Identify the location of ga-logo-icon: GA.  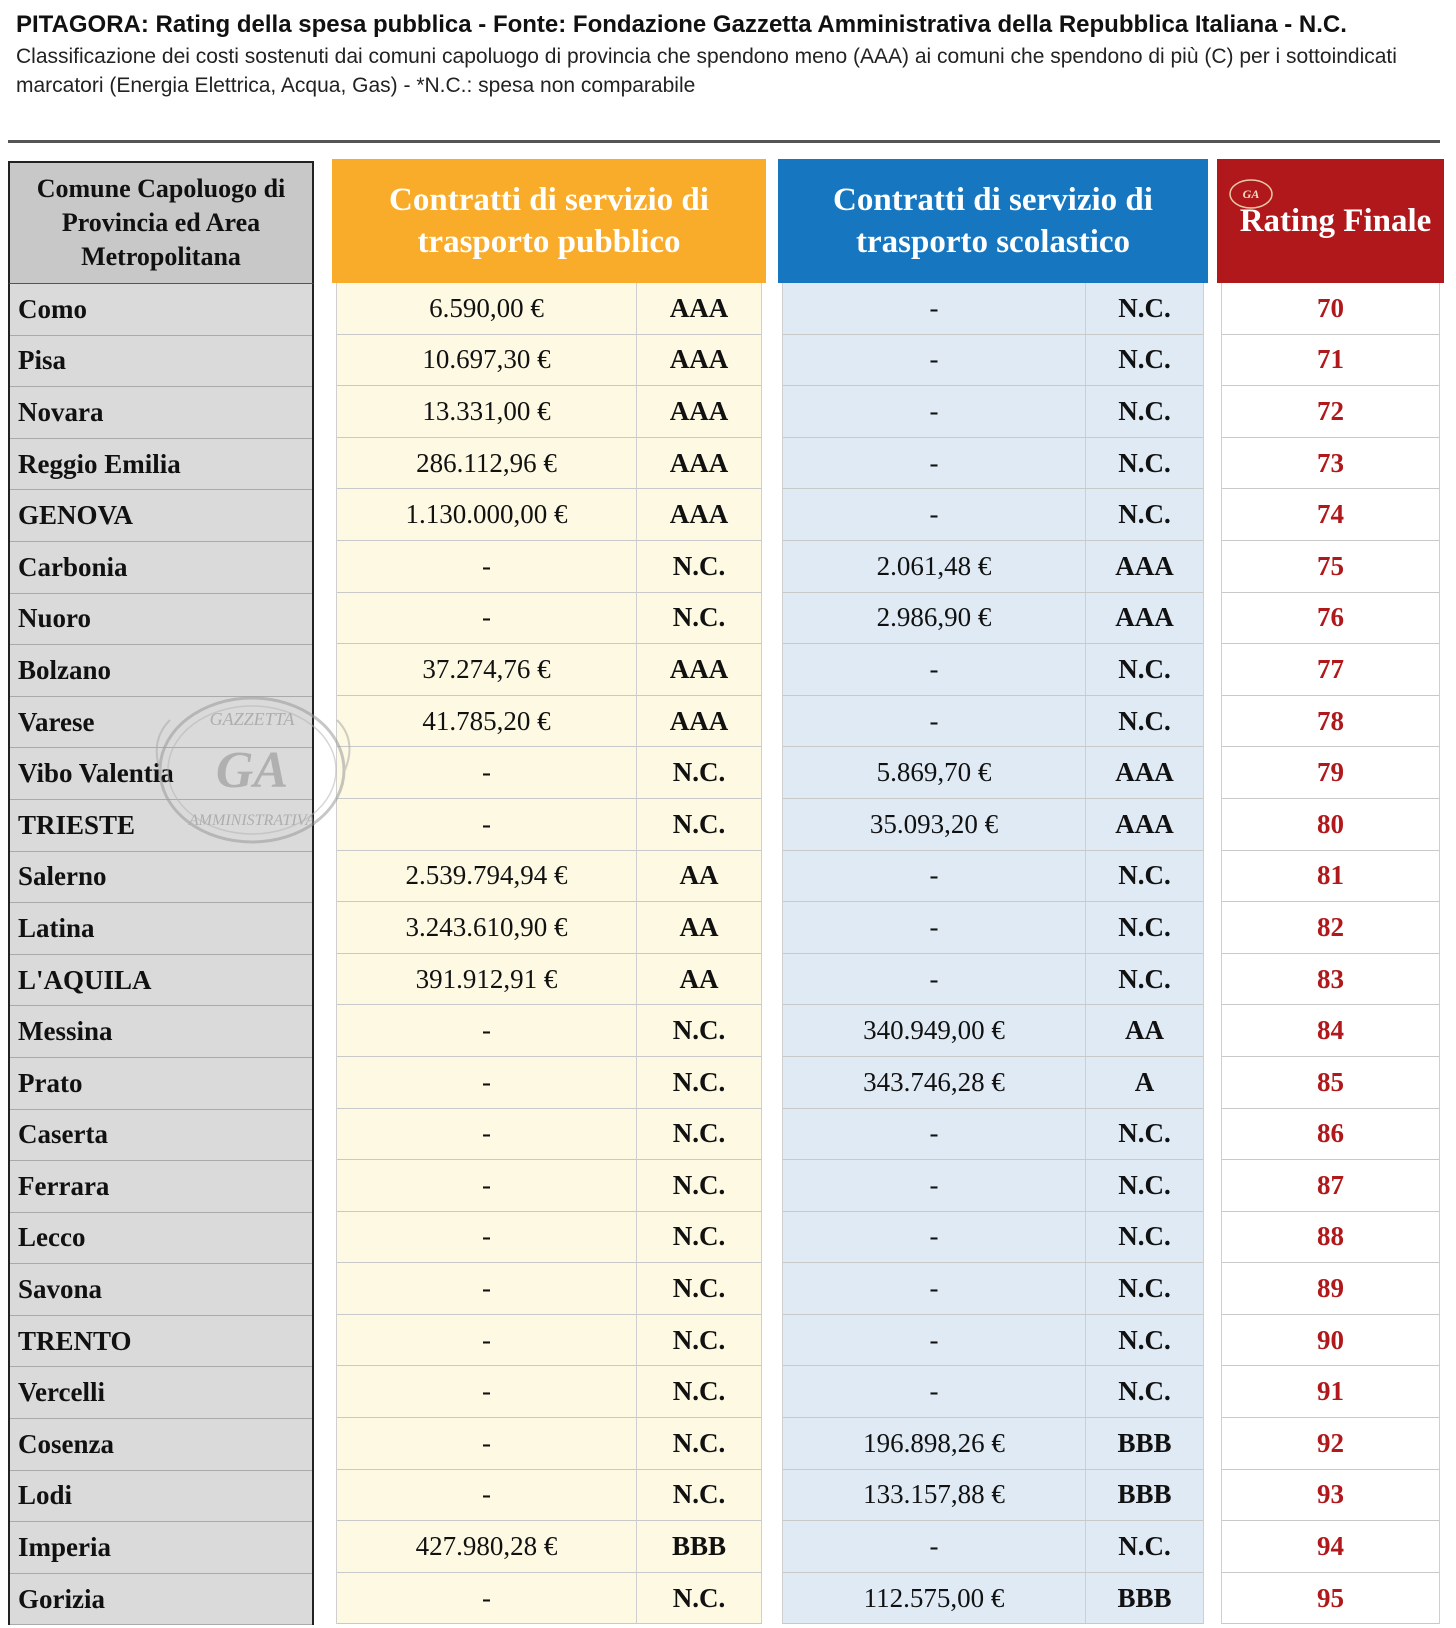
(1251, 194).